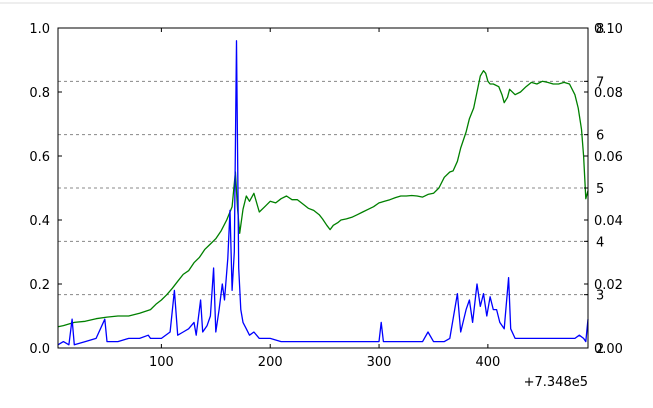  I want to click on y-tick-label-right-2: 0.02, so click(608, 285).